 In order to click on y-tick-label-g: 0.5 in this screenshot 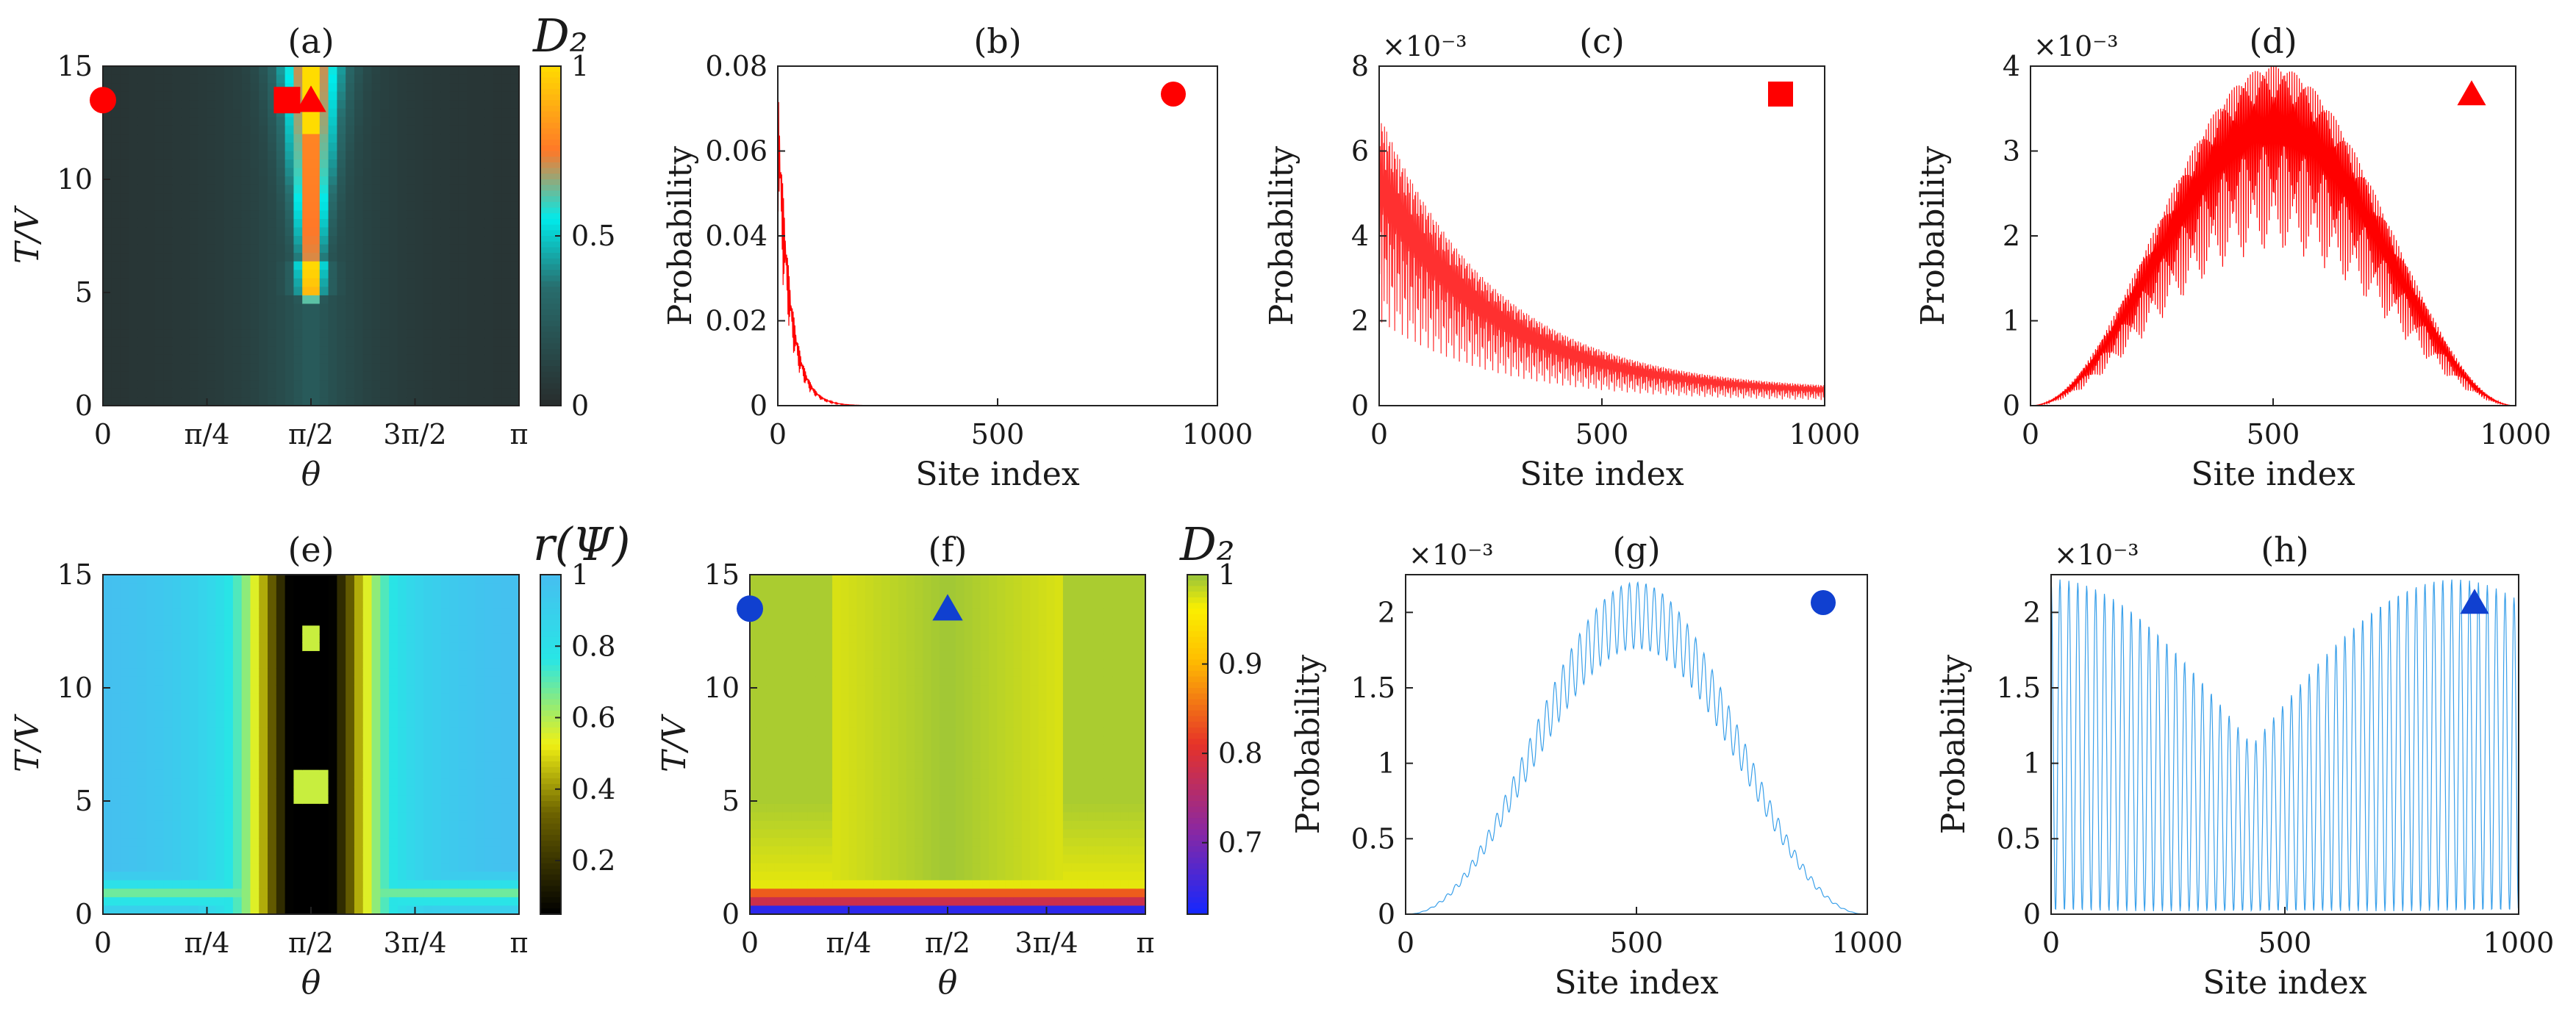, I will do `click(1373, 838)`.